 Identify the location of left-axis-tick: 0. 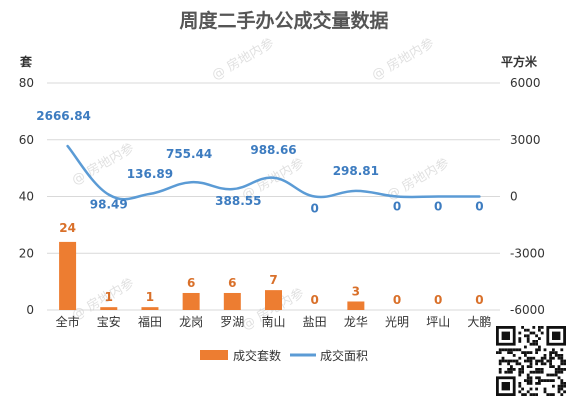
(30, 310).